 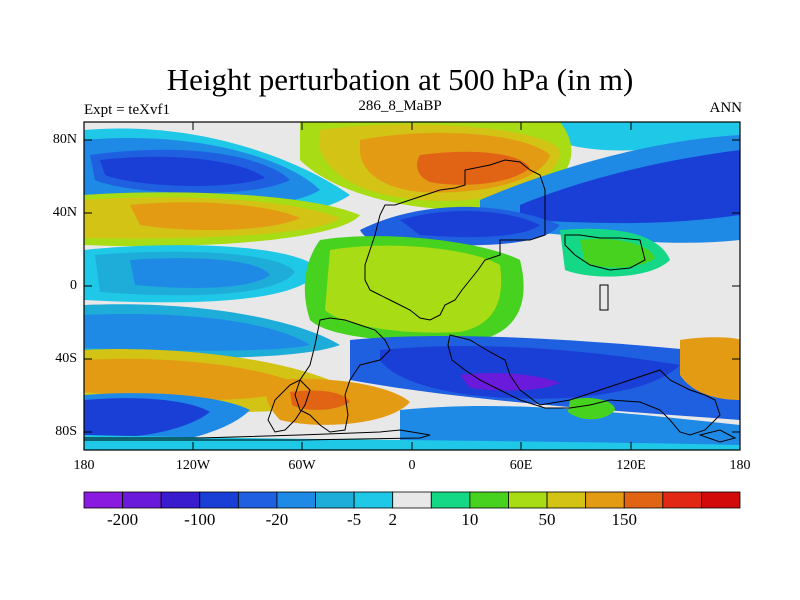 What do you see at coordinates (193, 465) in the screenshot?
I see `lon-label-120w: 120W` at bounding box center [193, 465].